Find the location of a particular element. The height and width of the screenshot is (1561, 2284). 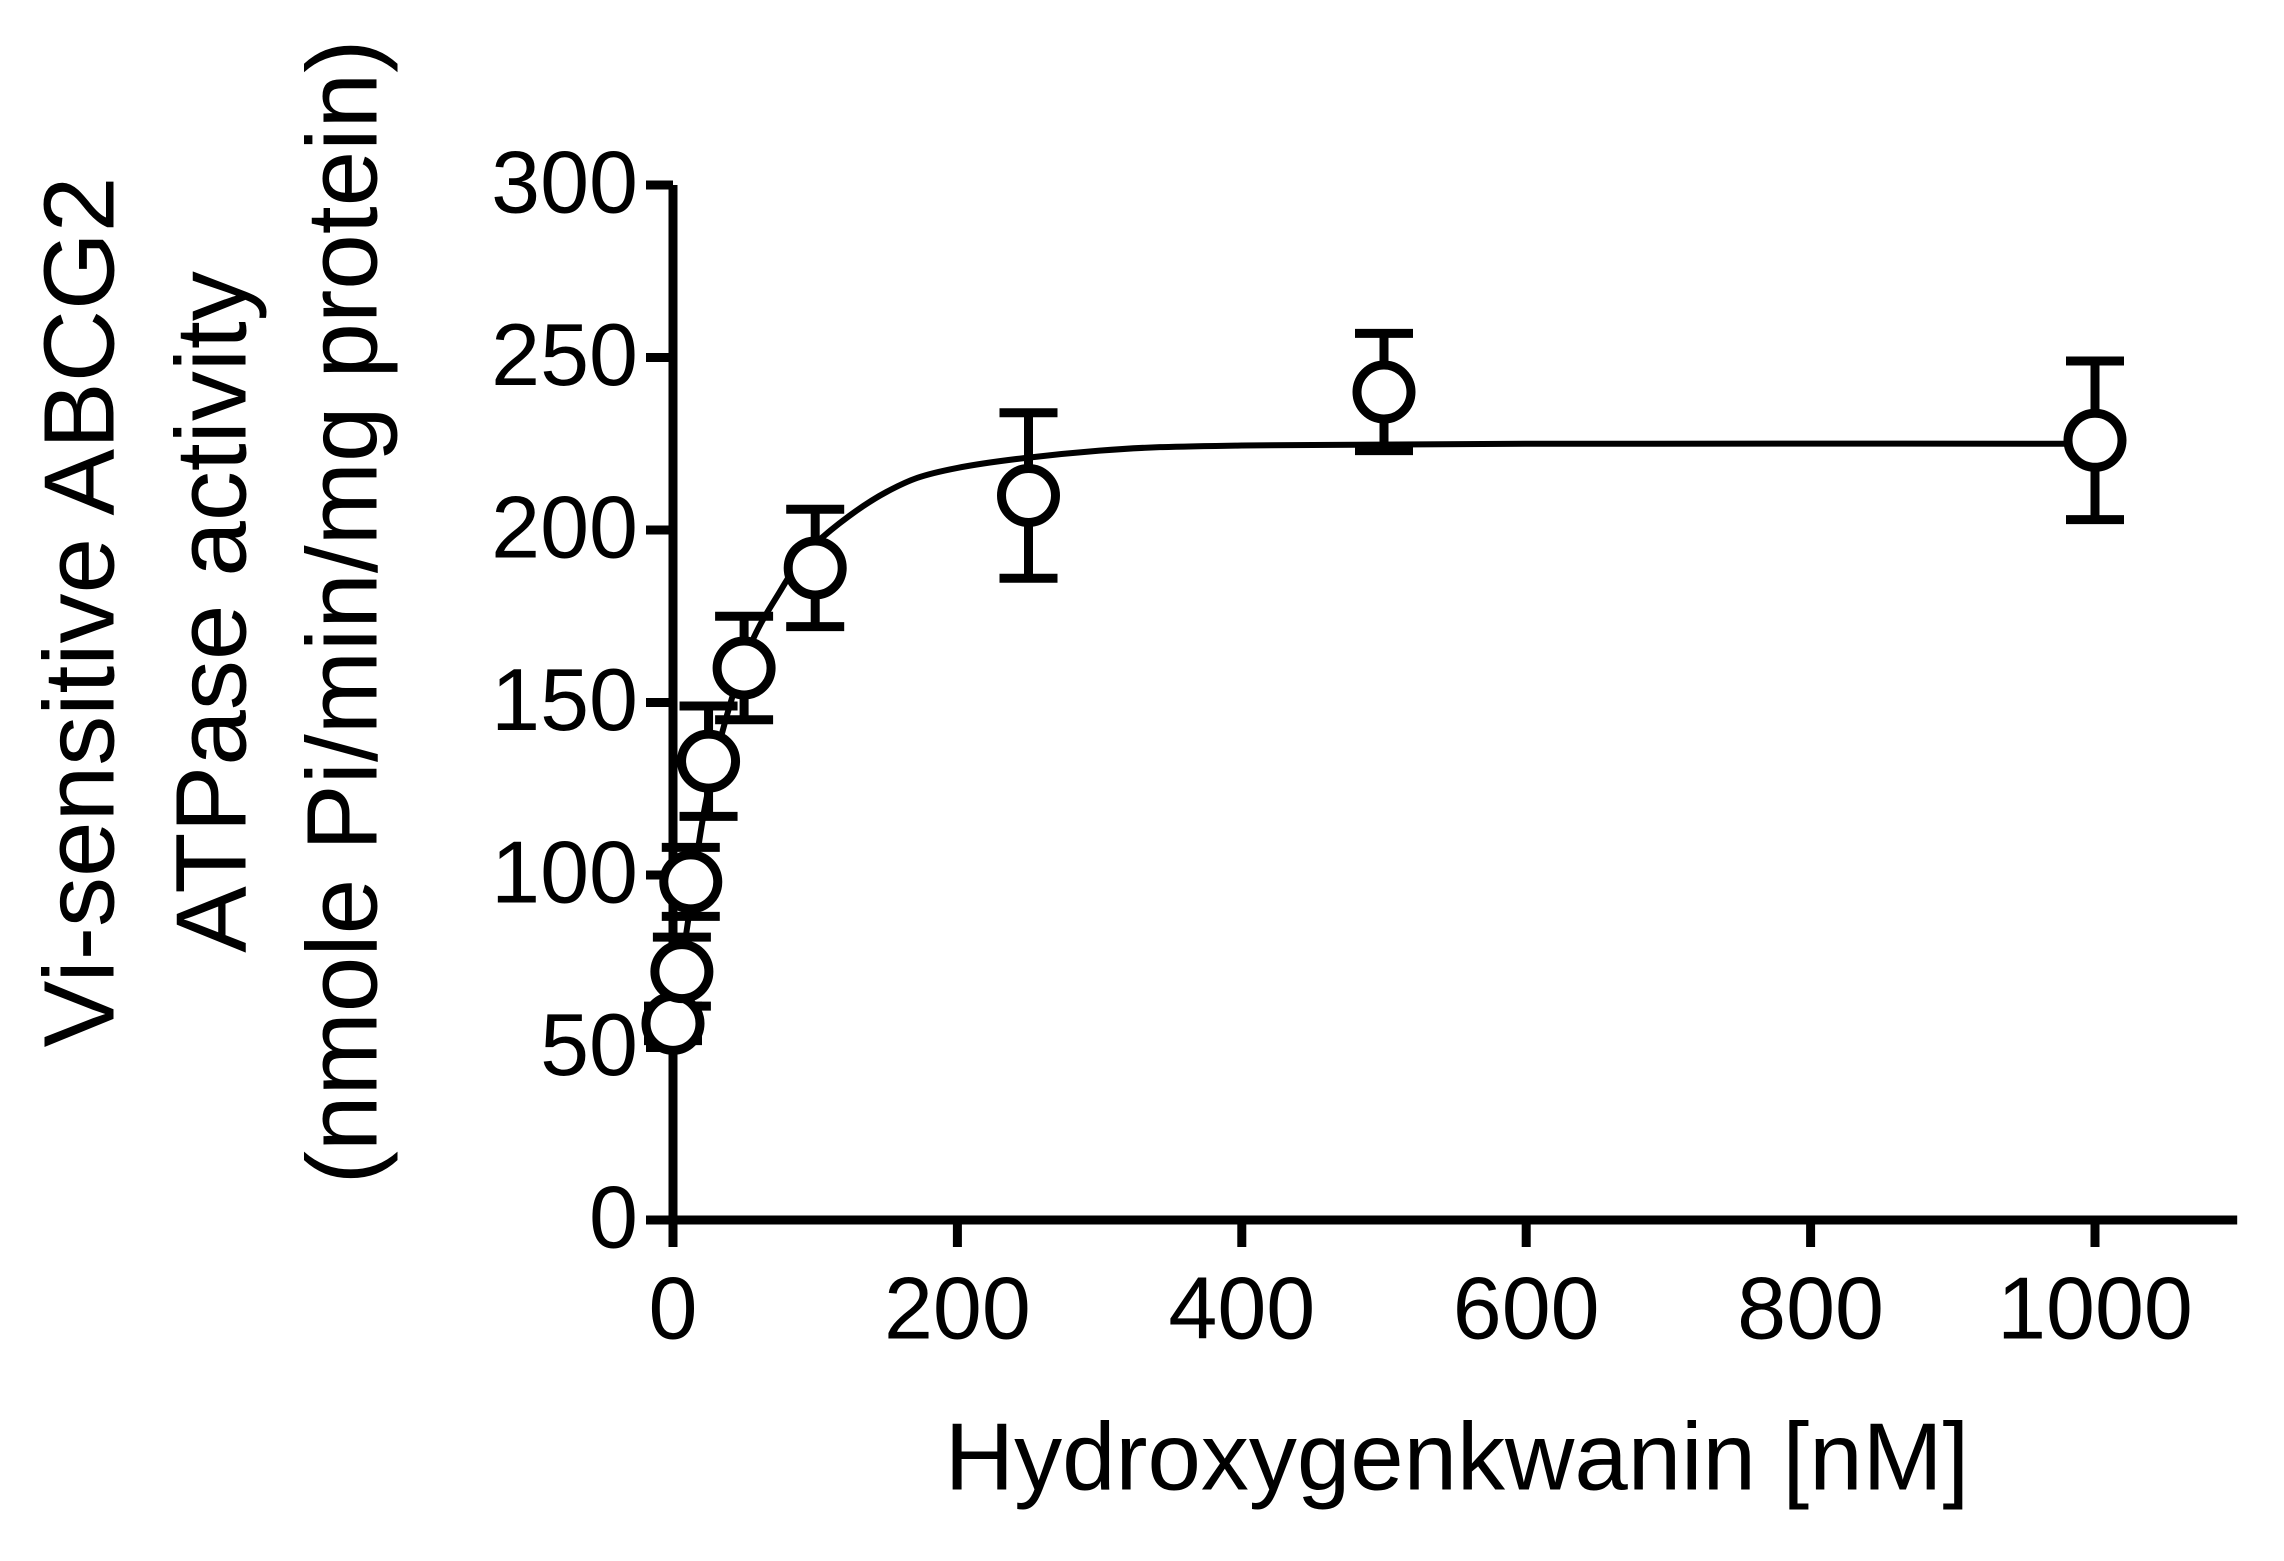

y-tick-label: 200 is located at coordinates (564, 526).